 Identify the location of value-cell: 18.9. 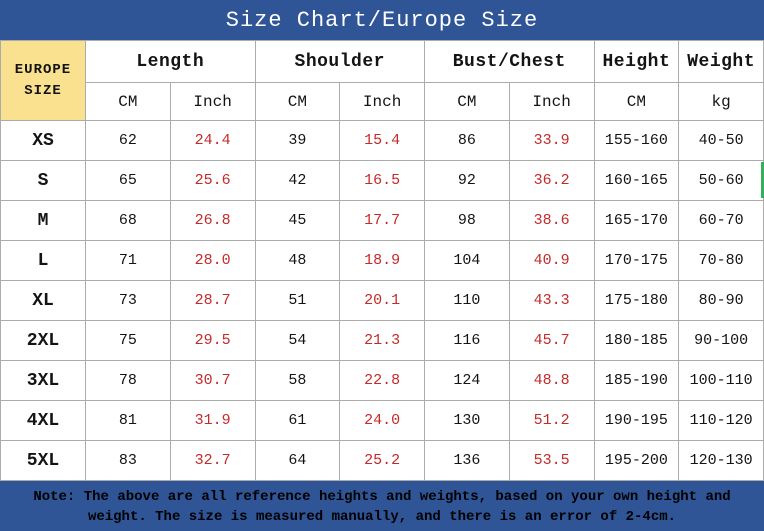
(382, 260).